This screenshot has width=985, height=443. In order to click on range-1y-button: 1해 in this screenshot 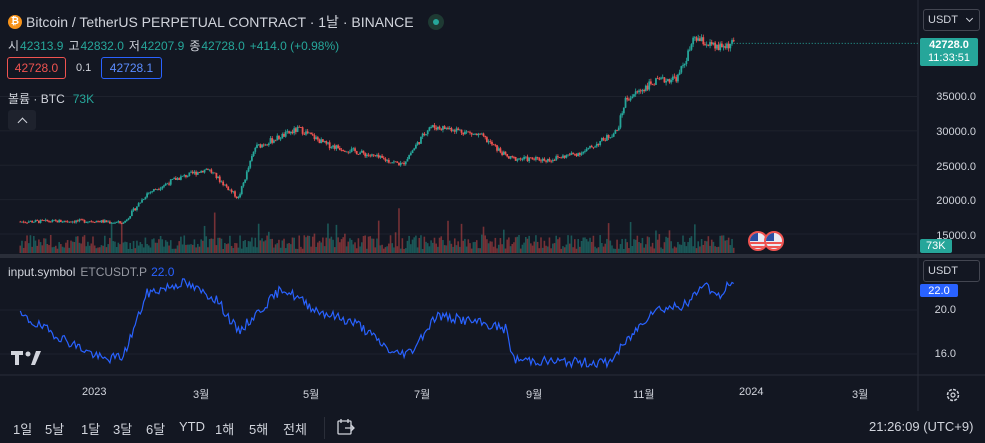, I will do `click(225, 429)`.